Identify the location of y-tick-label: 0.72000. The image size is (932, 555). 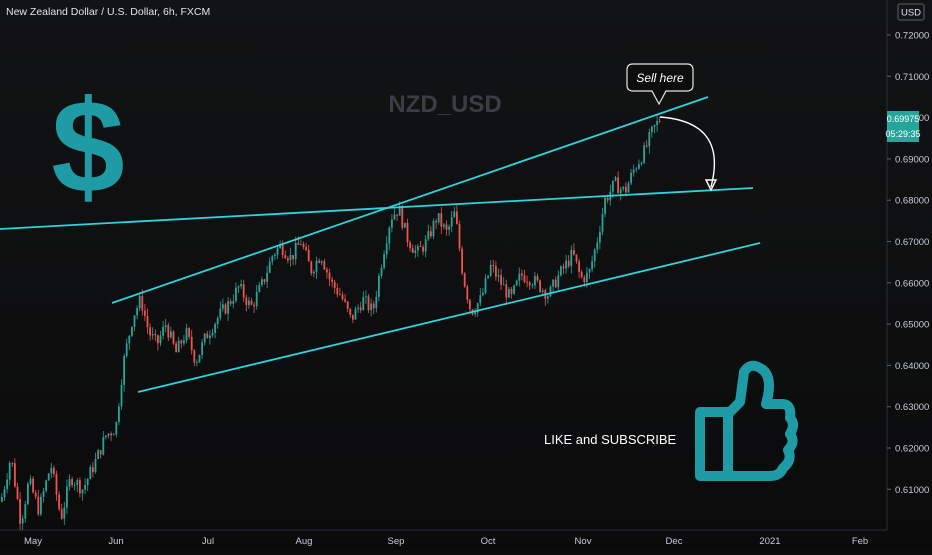
(912, 36).